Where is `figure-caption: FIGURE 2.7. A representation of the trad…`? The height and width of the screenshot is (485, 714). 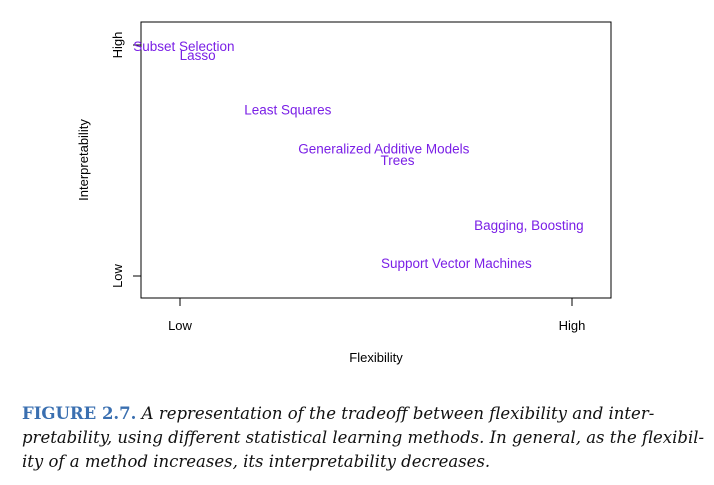 figure-caption: FIGURE 2.7. A representation of the trad… is located at coordinates (363, 438).